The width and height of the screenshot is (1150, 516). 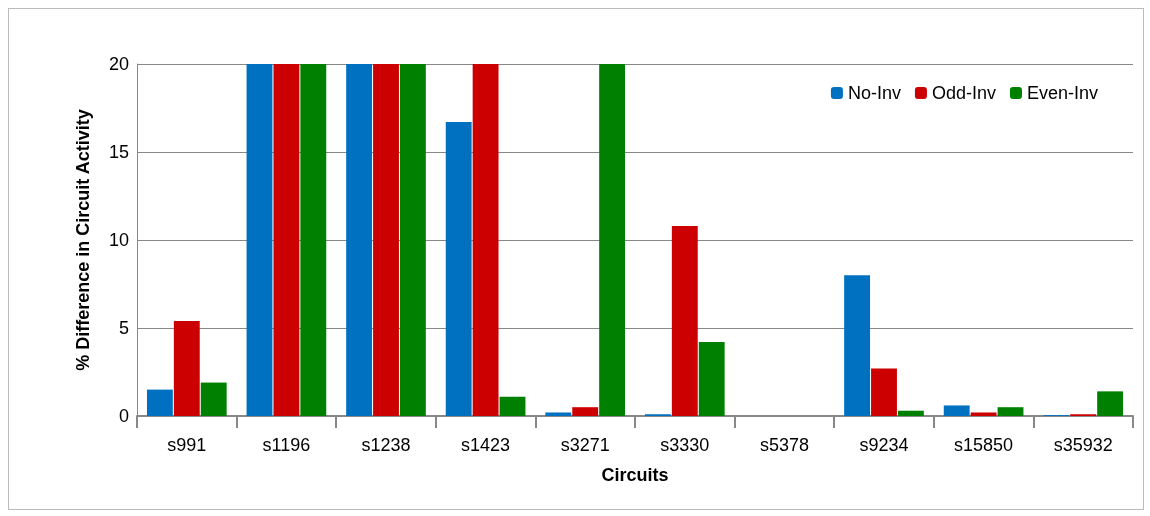 What do you see at coordinates (486, 445) in the screenshot?
I see `x-tick-label: s1423` at bounding box center [486, 445].